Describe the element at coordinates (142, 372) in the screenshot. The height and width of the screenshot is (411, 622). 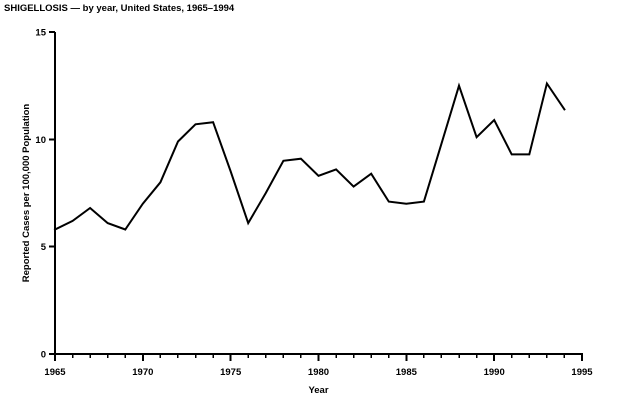
I see `x-tick-label: 1970` at that location.